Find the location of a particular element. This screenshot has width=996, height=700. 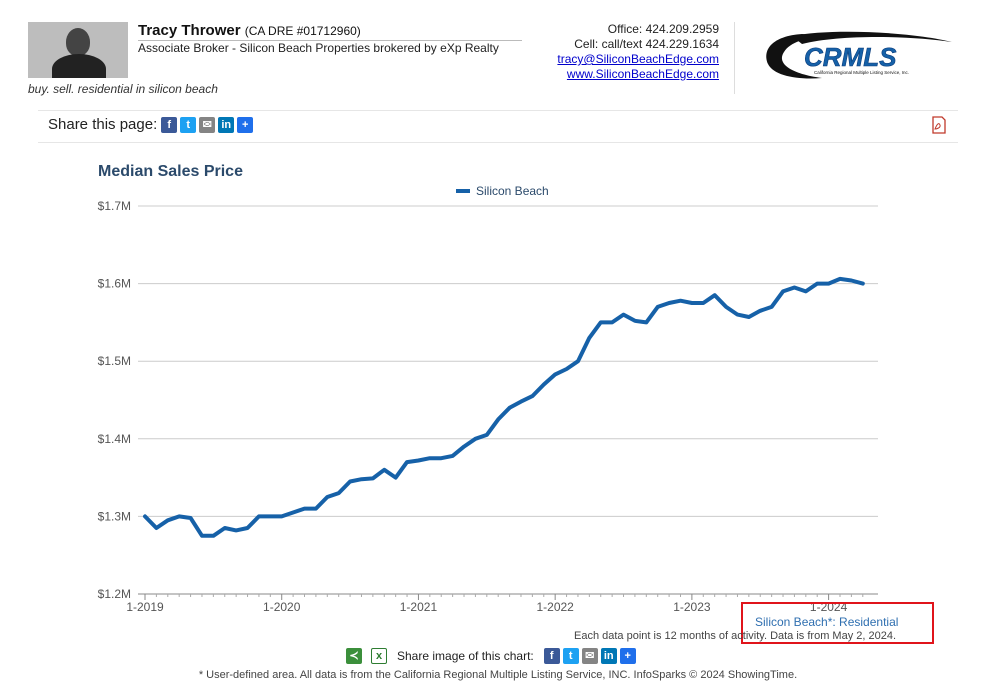

agent-name: Tracy Thrower (CA DRE #01712960) is located at coordinates (249, 30).